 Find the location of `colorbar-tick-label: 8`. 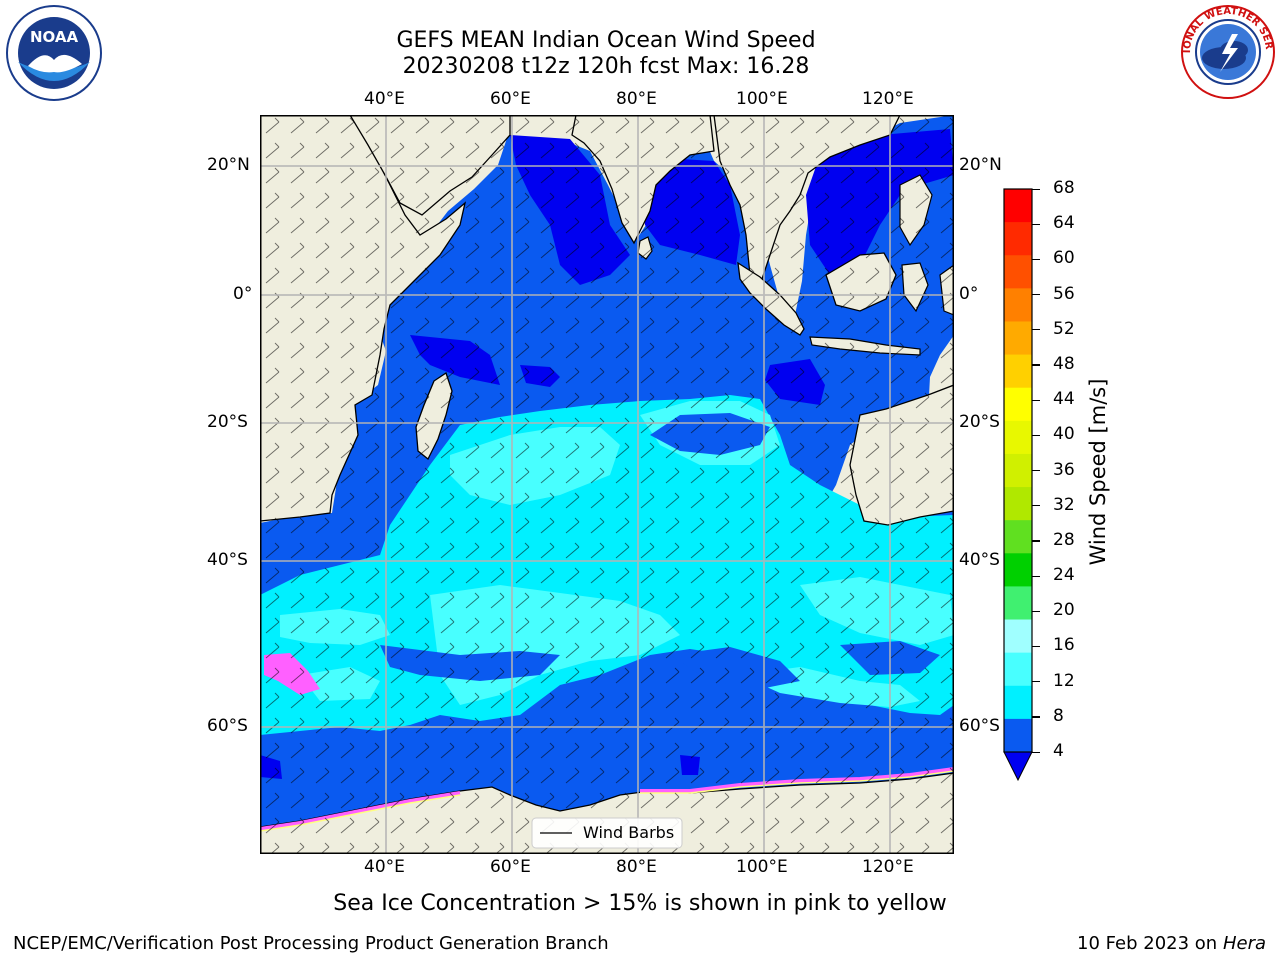

colorbar-tick-label: 8 is located at coordinates (1058, 715).